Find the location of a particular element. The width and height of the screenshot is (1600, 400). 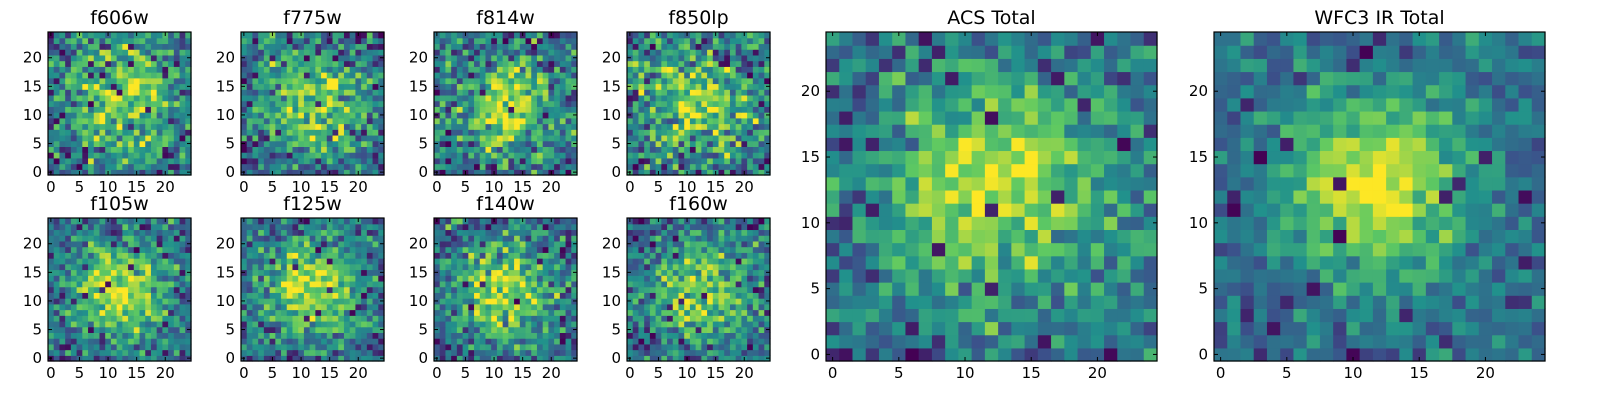

heatmap-cells is located at coordinates (313, 290).